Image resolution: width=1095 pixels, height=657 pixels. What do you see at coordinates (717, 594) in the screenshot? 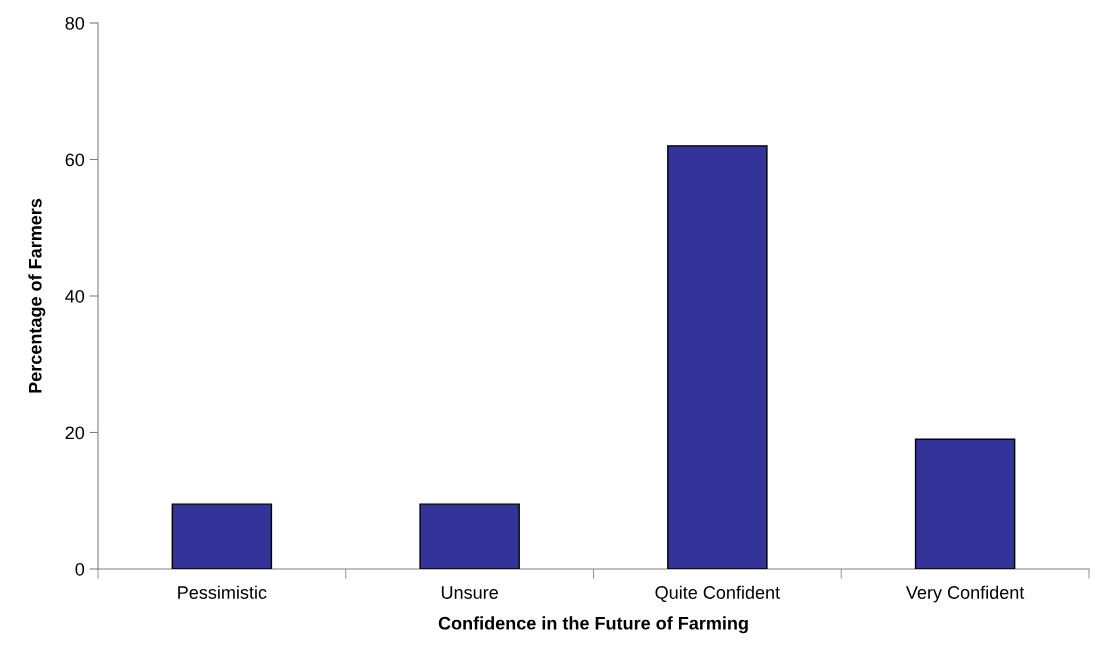
I see `x-tick-label: Quite Confident` at bounding box center [717, 594].